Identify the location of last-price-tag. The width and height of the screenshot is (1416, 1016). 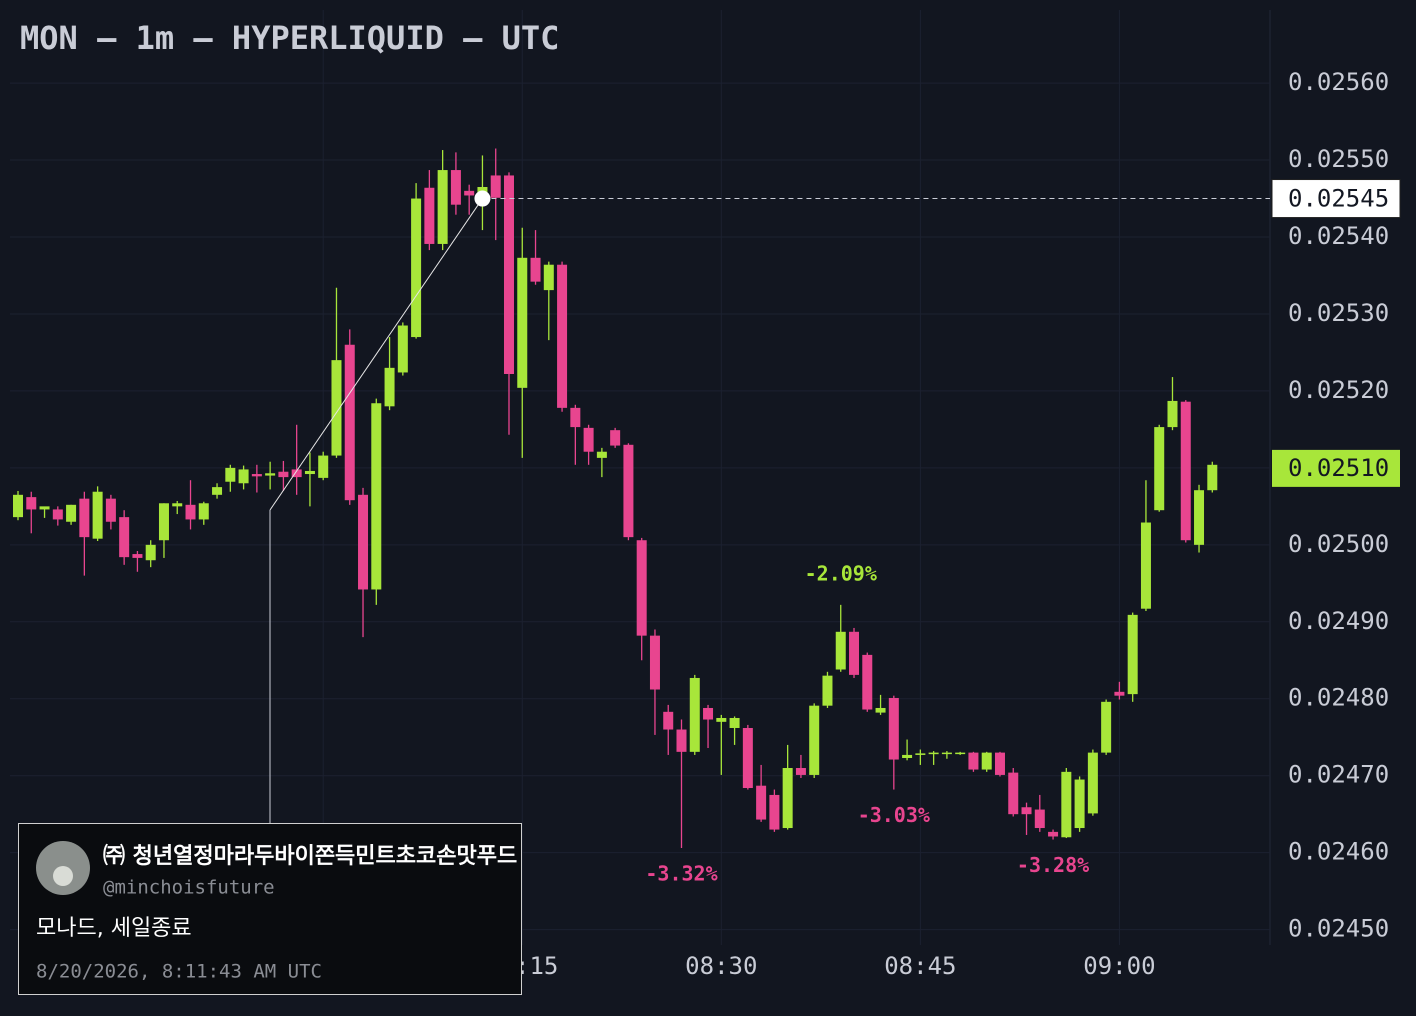
(1336, 468).